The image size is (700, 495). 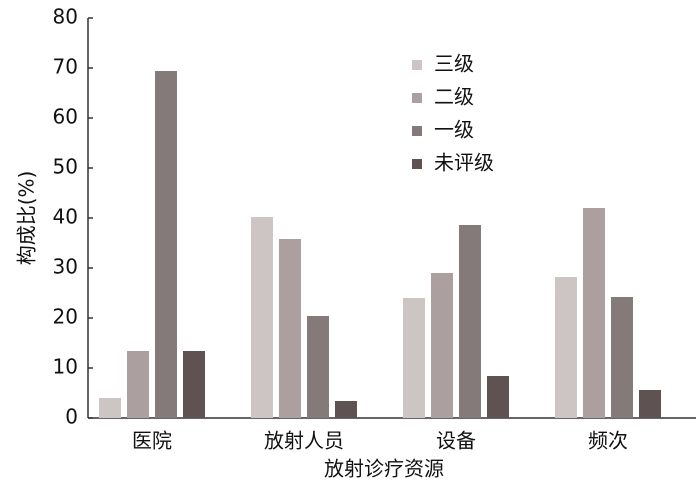 I want to click on legend-label: 二级, so click(x=454, y=97).